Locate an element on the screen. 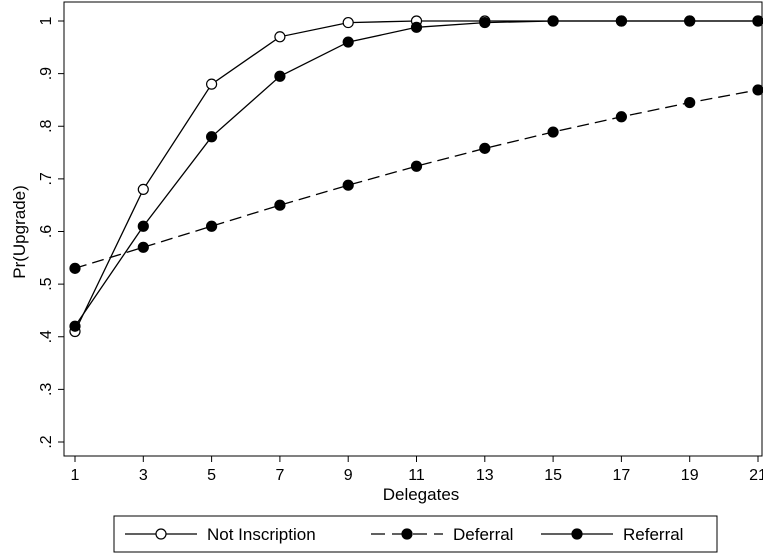 The image size is (763, 558). x-tick-label: 11 is located at coordinates (416, 475).